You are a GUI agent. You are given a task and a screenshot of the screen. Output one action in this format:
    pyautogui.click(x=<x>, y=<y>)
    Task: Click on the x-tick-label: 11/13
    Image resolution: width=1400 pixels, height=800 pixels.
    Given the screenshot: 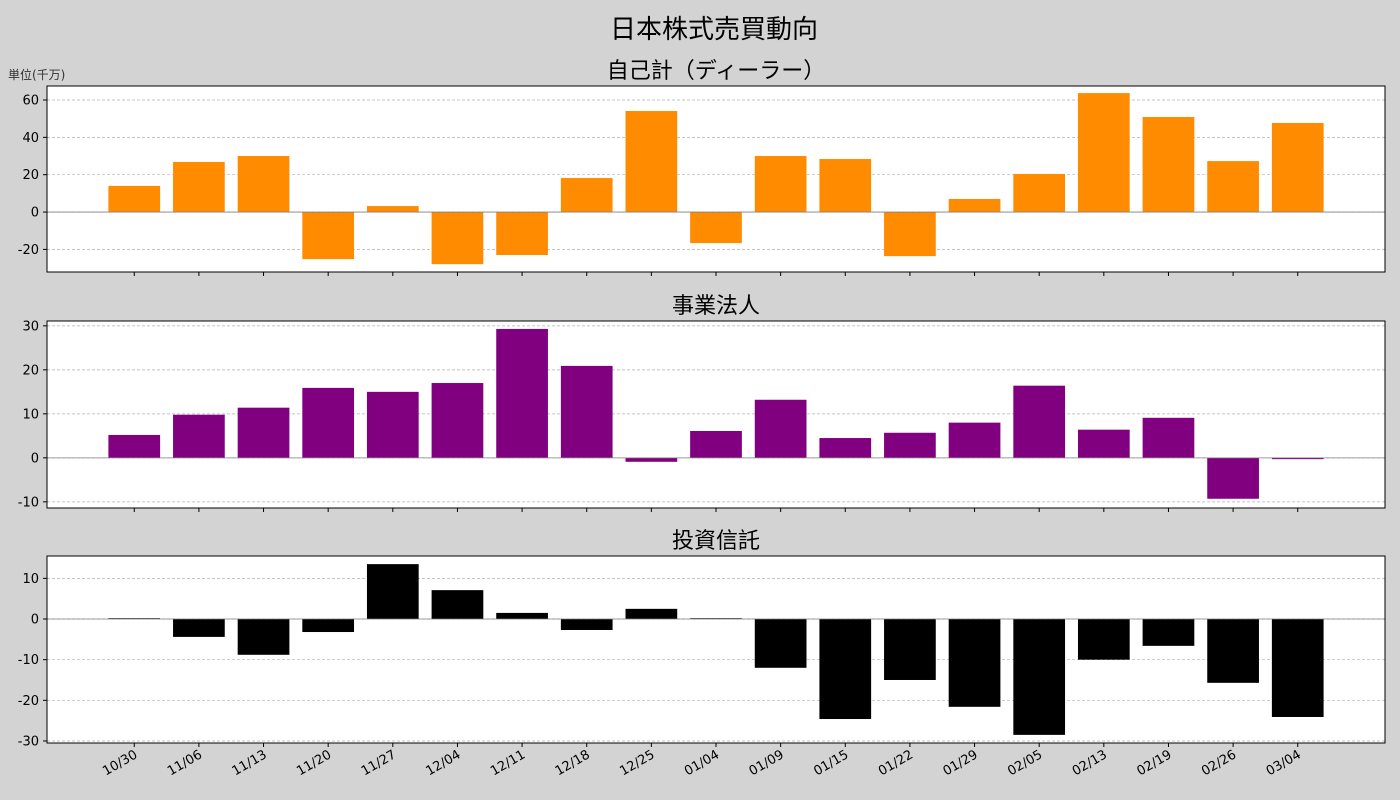 What is the action you would take?
    pyautogui.click(x=250, y=763)
    